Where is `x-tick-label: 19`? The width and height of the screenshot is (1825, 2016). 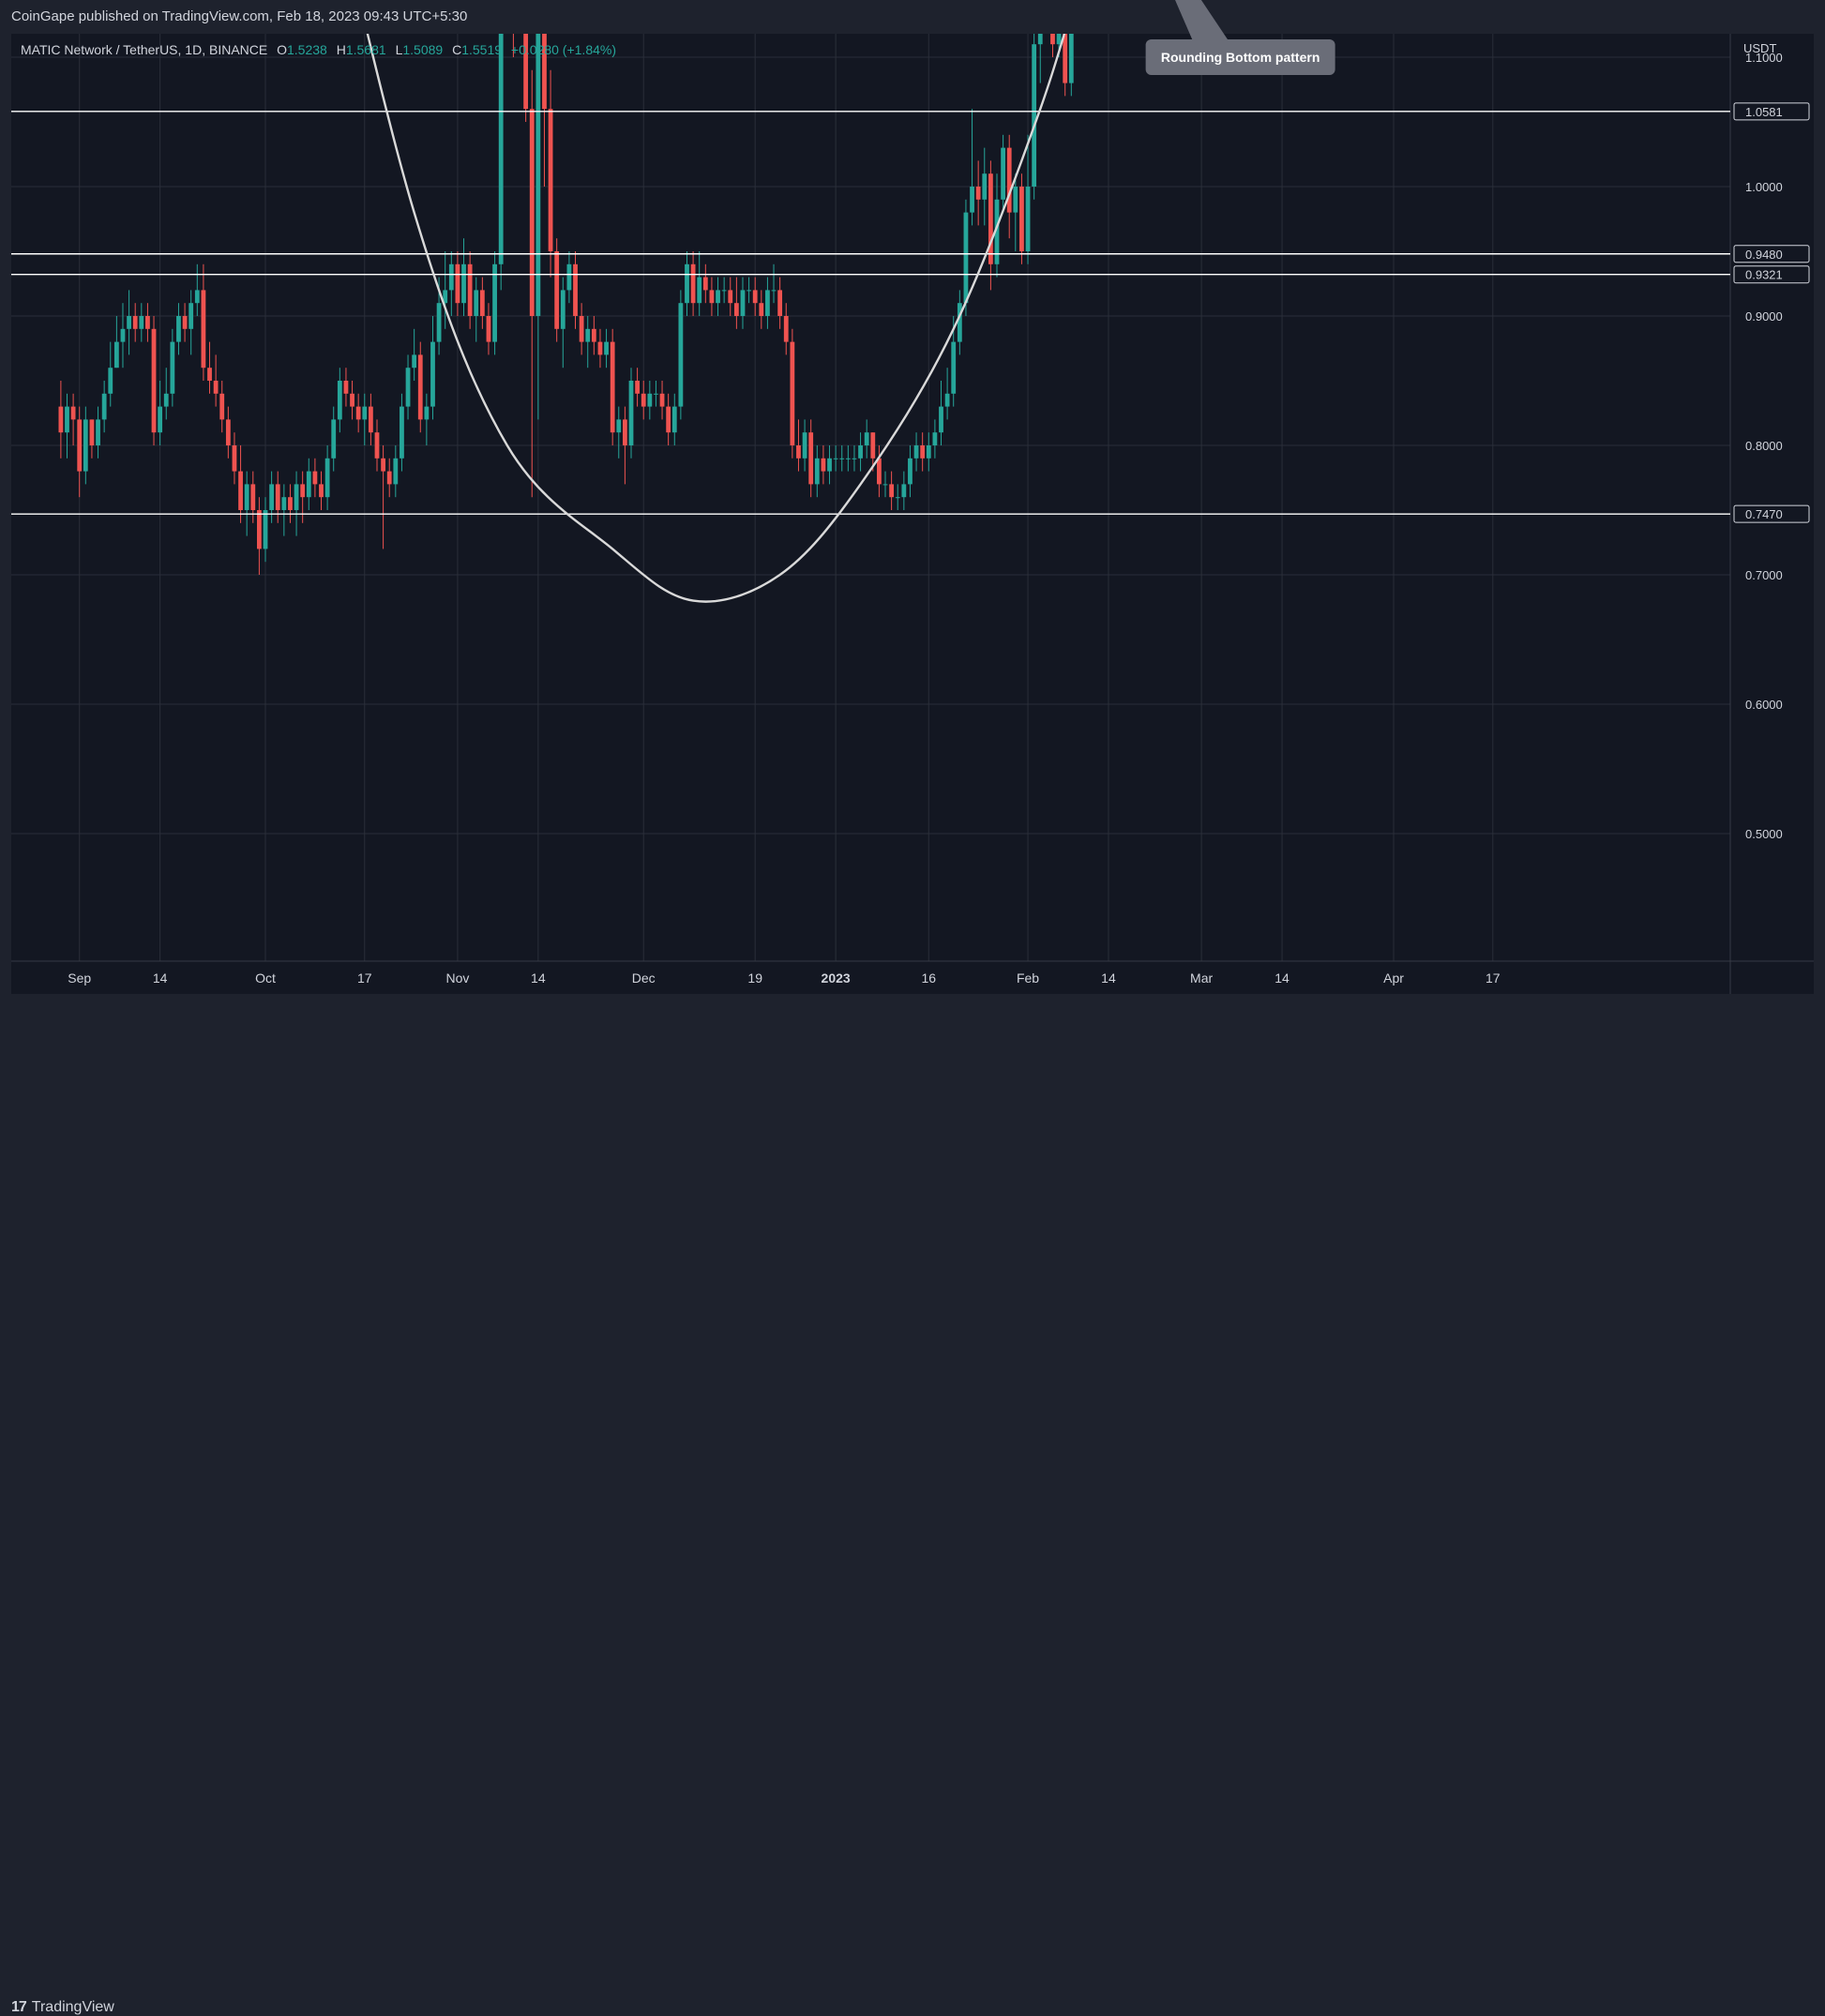 x-tick-label: 19 is located at coordinates (754, 977).